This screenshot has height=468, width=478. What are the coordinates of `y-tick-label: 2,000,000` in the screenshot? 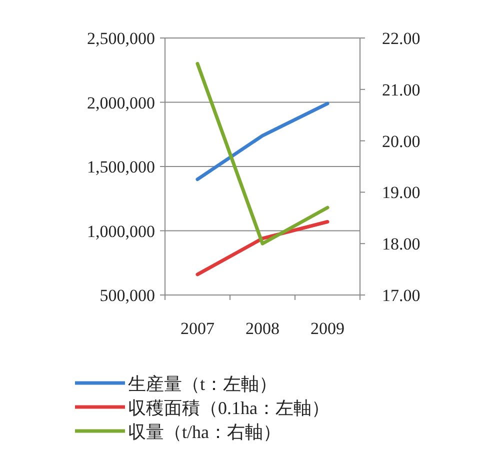 It's located at (121, 102).